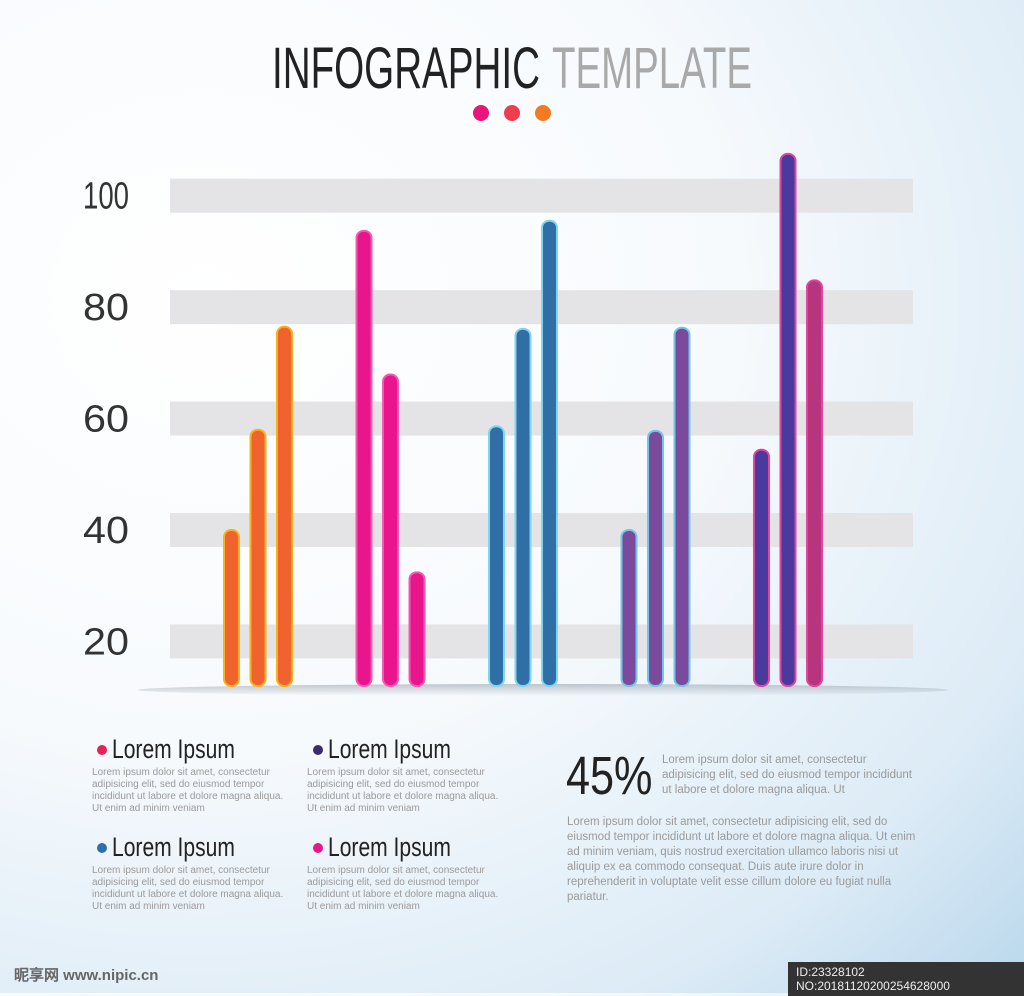 Image resolution: width=1024 pixels, height=996 pixels. Describe the element at coordinates (86, 975) in the screenshot. I see `watermark-site: 昵享网 www.nipic.cn` at that location.